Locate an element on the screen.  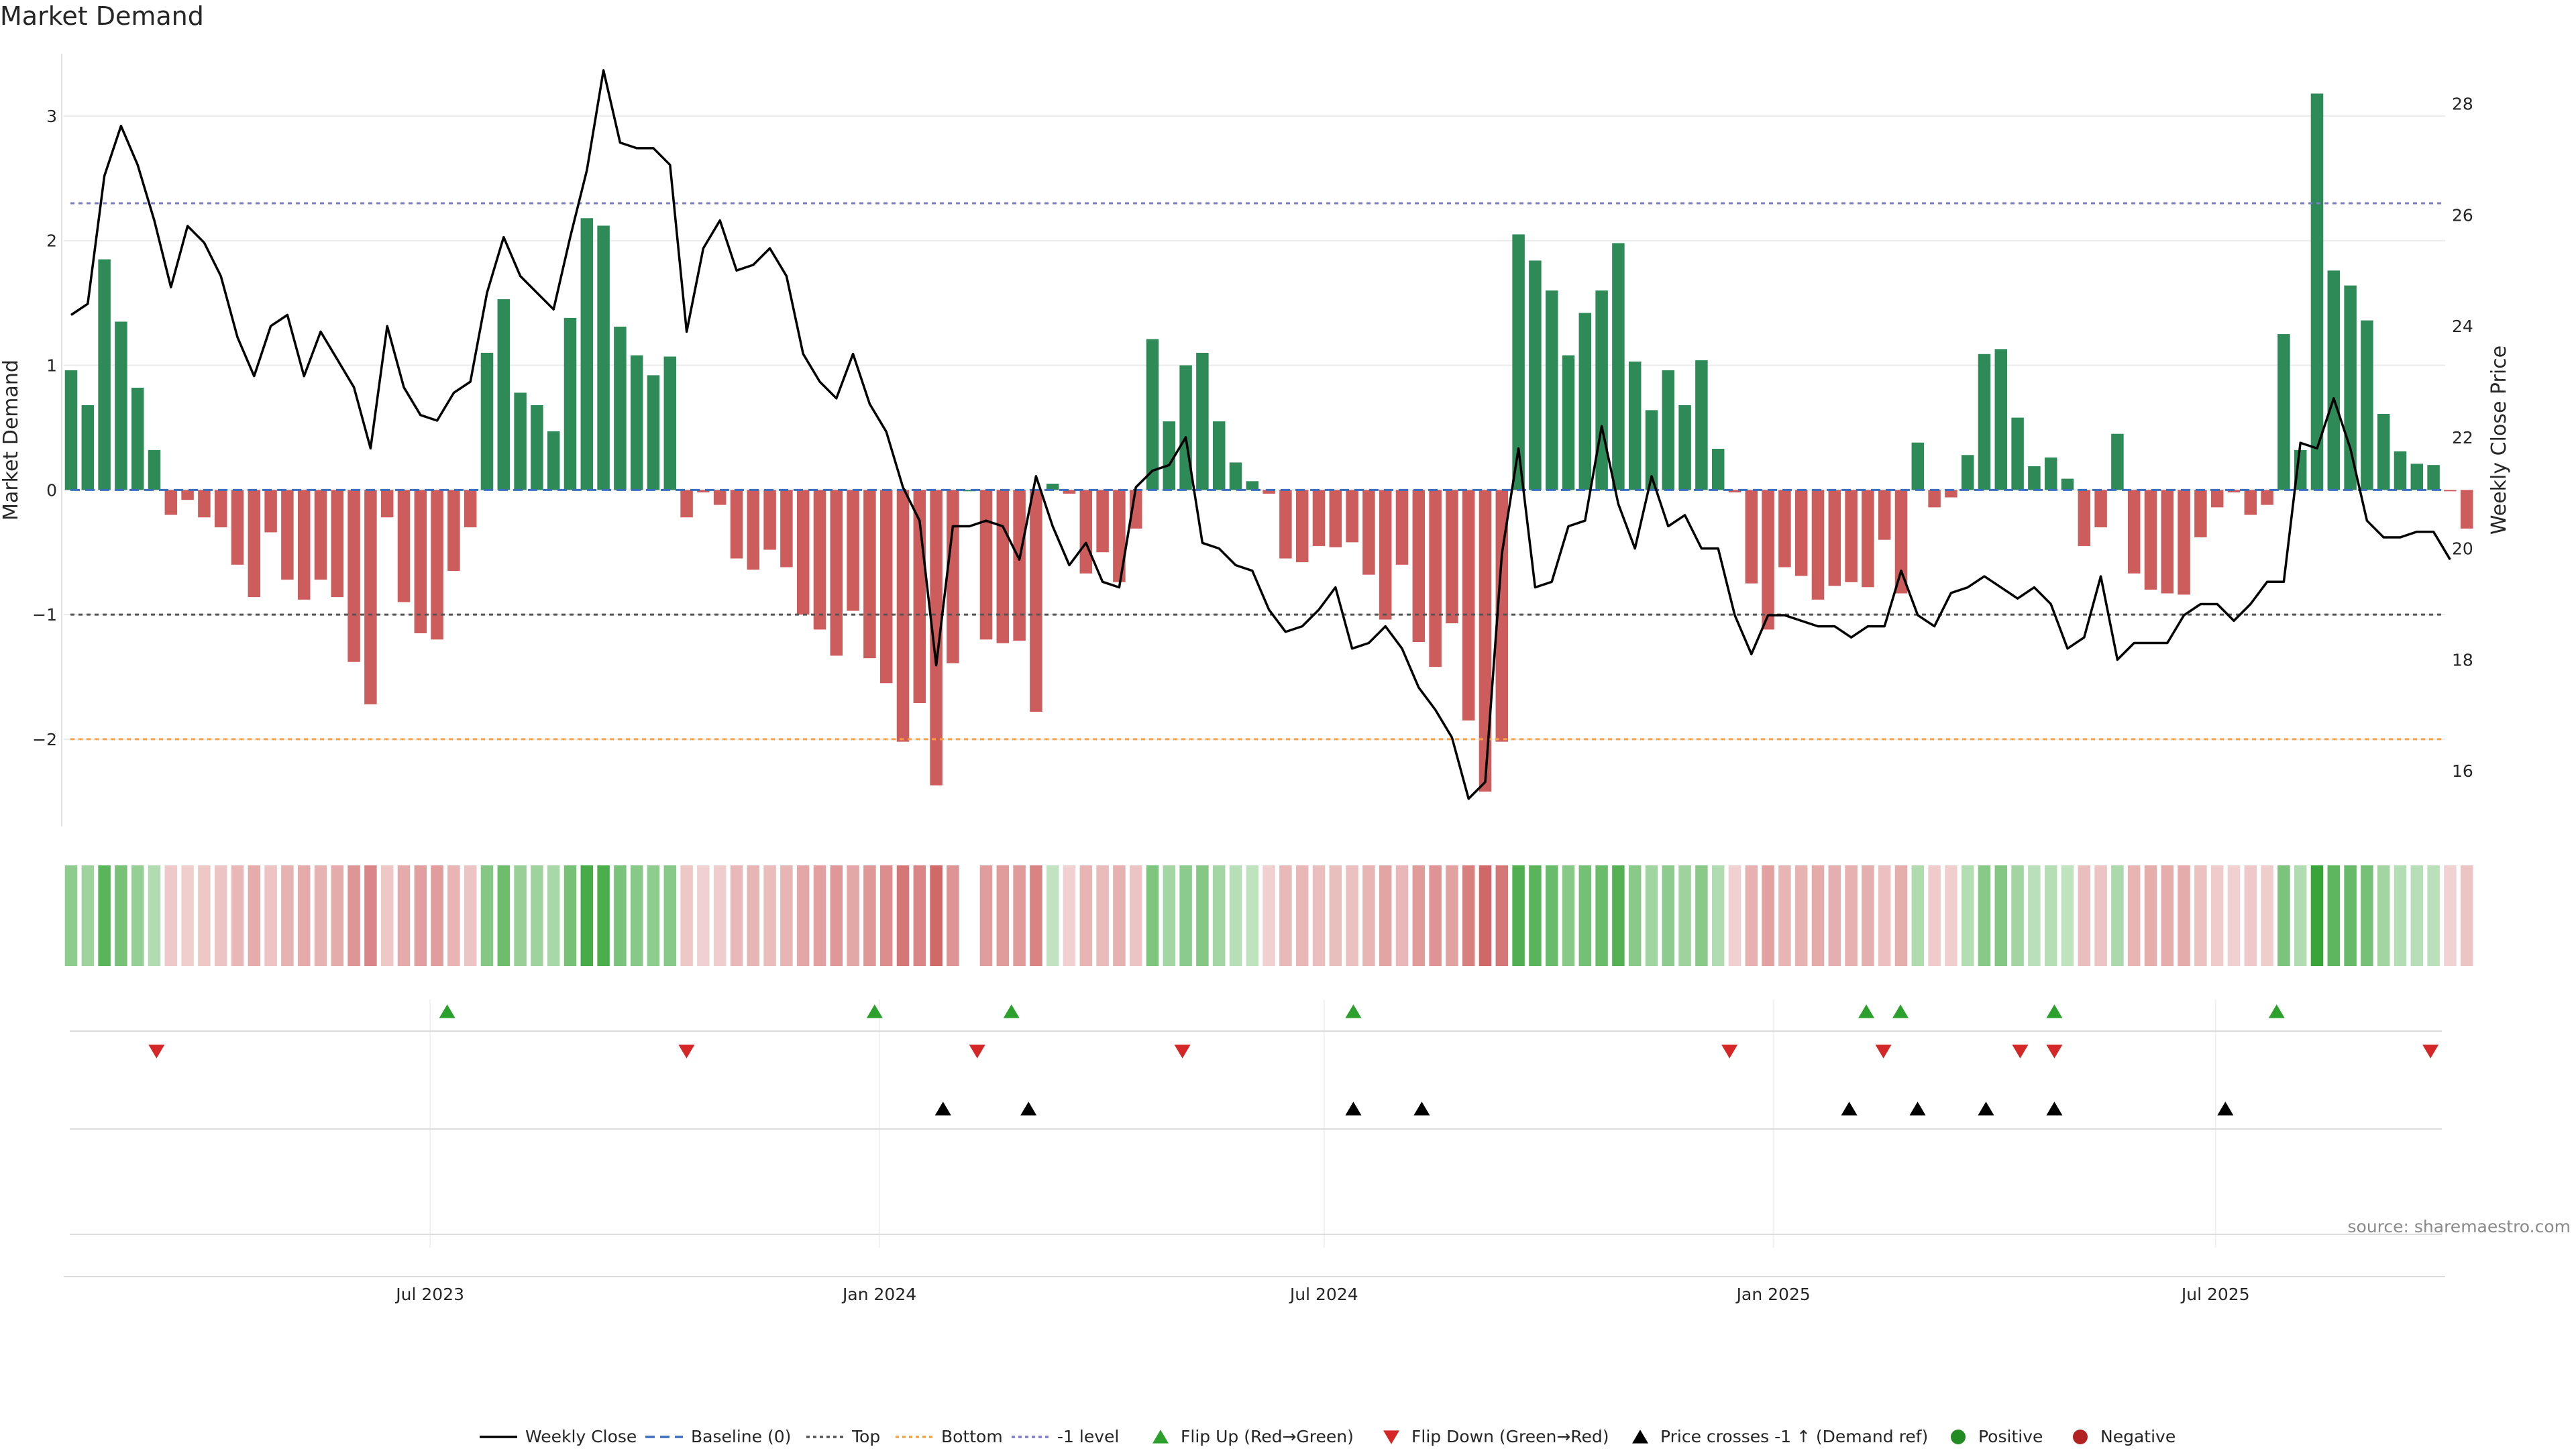
x-tick-label: Jul 2023 is located at coordinates (429, 1294).